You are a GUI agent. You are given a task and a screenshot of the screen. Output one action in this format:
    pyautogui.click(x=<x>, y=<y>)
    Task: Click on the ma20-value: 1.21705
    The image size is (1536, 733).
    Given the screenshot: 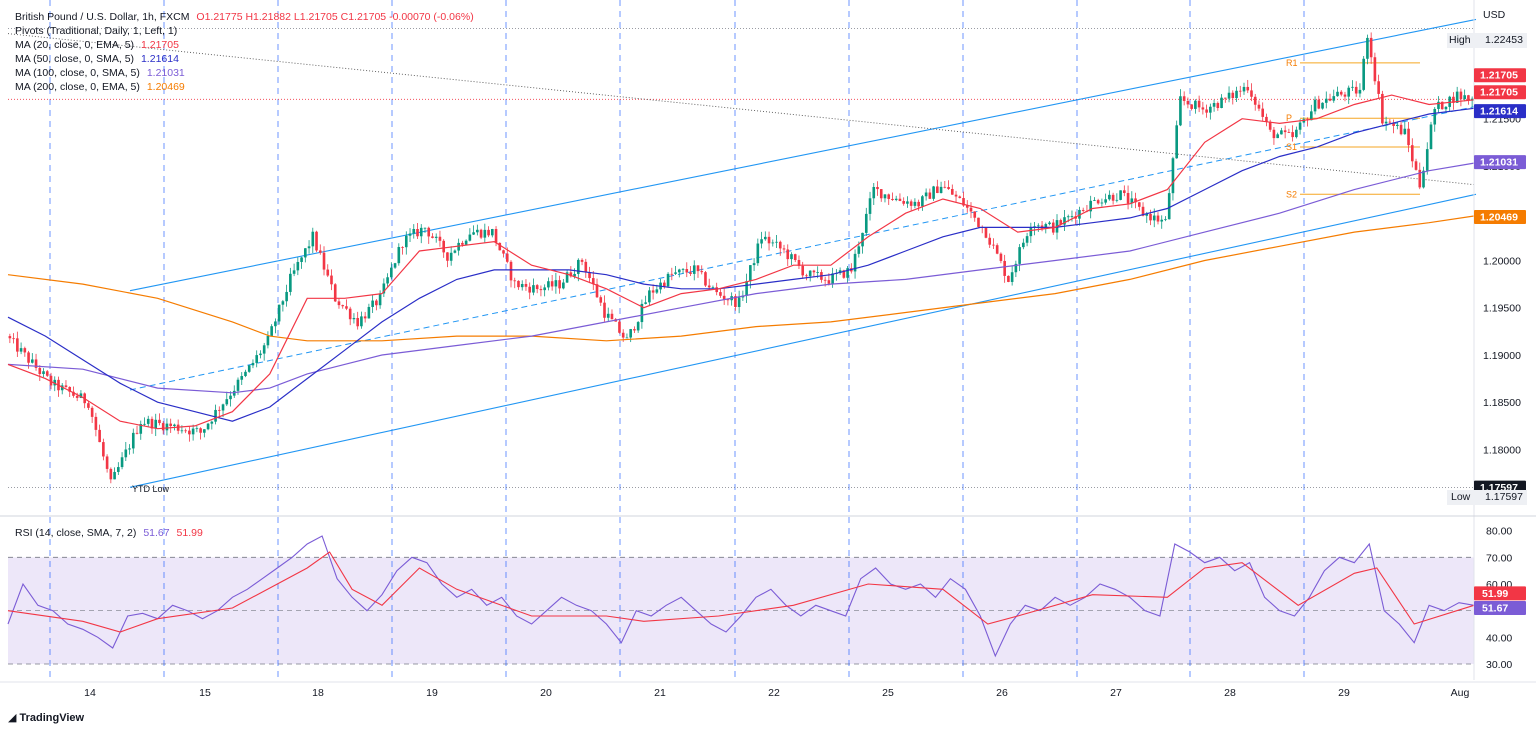 What is the action you would take?
    pyautogui.click(x=159, y=45)
    